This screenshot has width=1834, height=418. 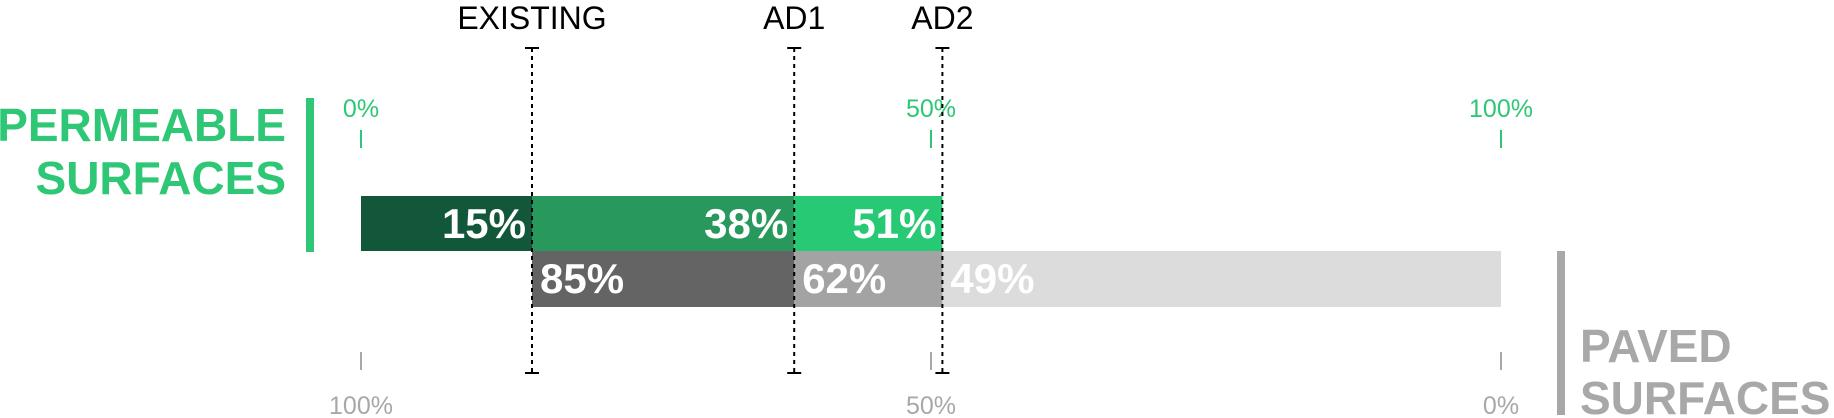 I want to click on permeable-label-rule, so click(x=310, y=175).